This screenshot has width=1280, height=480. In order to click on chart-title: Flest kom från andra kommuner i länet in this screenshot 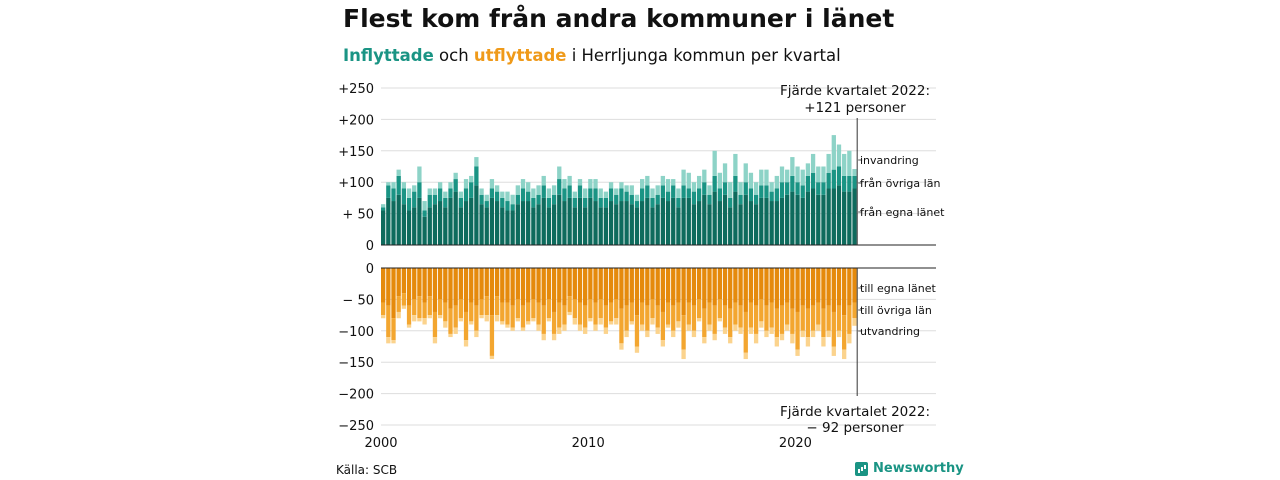, I will do `click(619, 18)`.